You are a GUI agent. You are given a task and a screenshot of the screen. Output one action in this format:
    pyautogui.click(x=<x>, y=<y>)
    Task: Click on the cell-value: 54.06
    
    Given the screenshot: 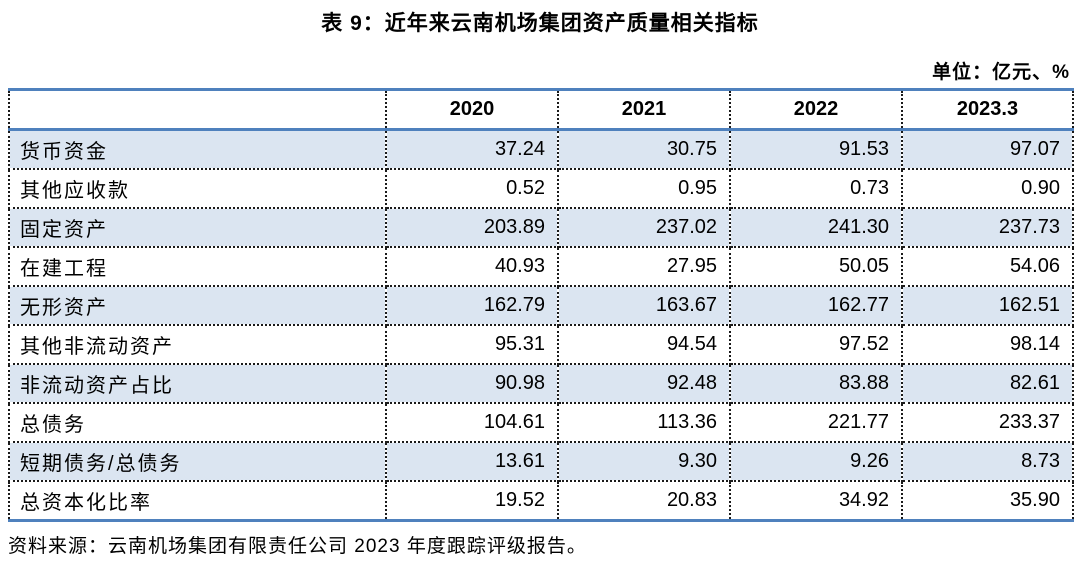 What is the action you would take?
    pyautogui.click(x=987, y=266)
    